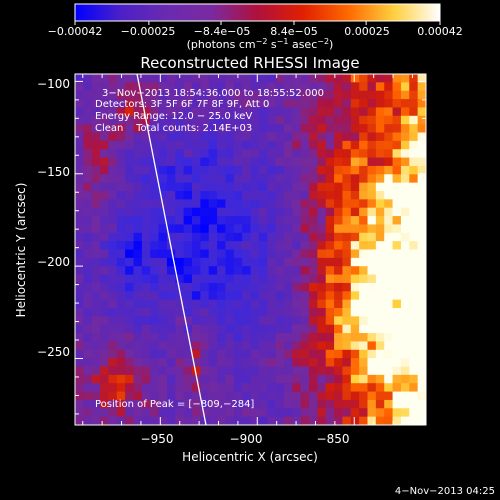 This screenshot has height=500, width=500. I want to click on y-tick-label: −200, so click(53, 262).